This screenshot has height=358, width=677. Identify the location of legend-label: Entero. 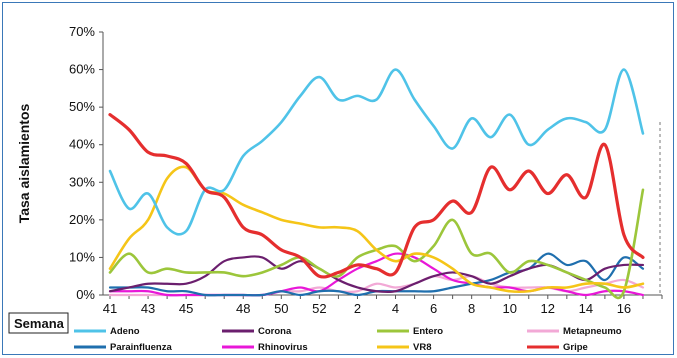
(428, 331).